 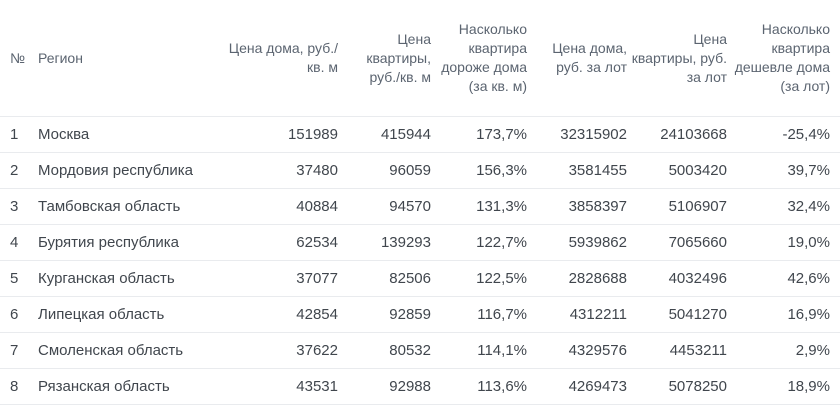 I want to click on table-cell: 4312211, so click(x=577, y=314).